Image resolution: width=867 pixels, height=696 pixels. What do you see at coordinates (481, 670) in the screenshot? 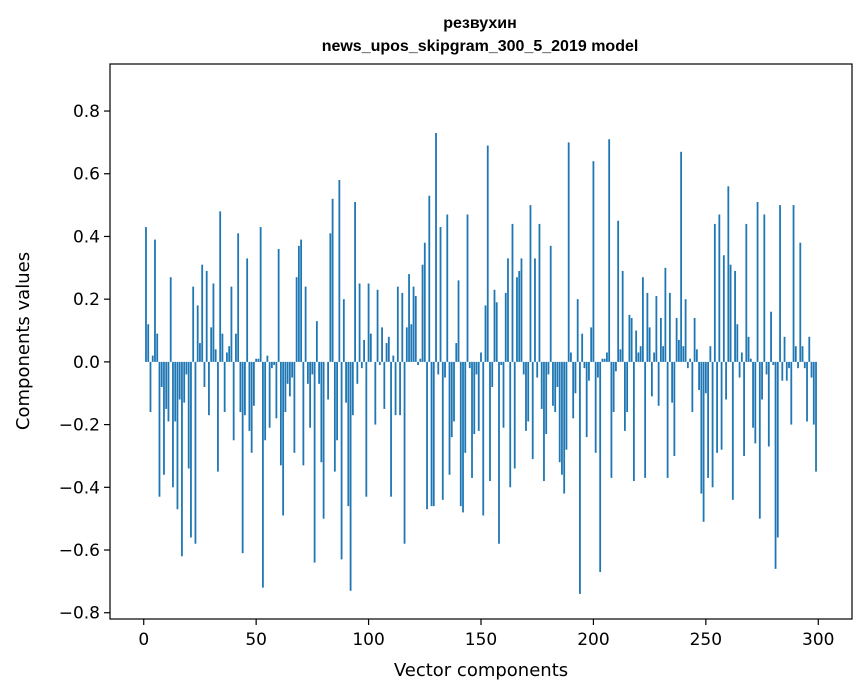
I see `x-axis-label: Vector components` at bounding box center [481, 670].